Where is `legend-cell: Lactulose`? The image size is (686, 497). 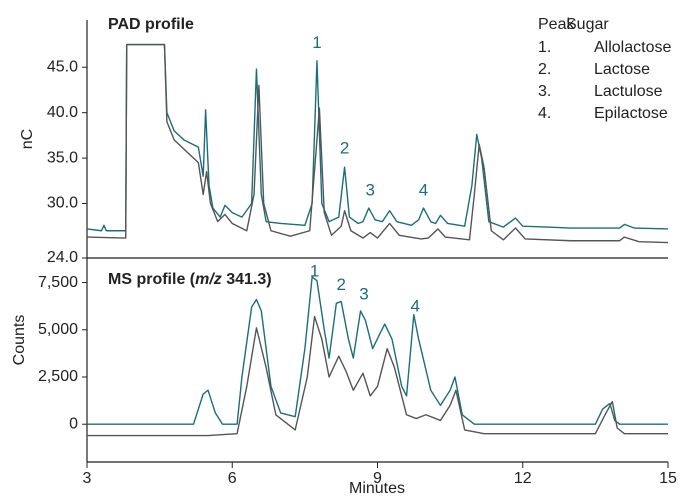
legend-cell: Lactulose is located at coordinates (628, 91).